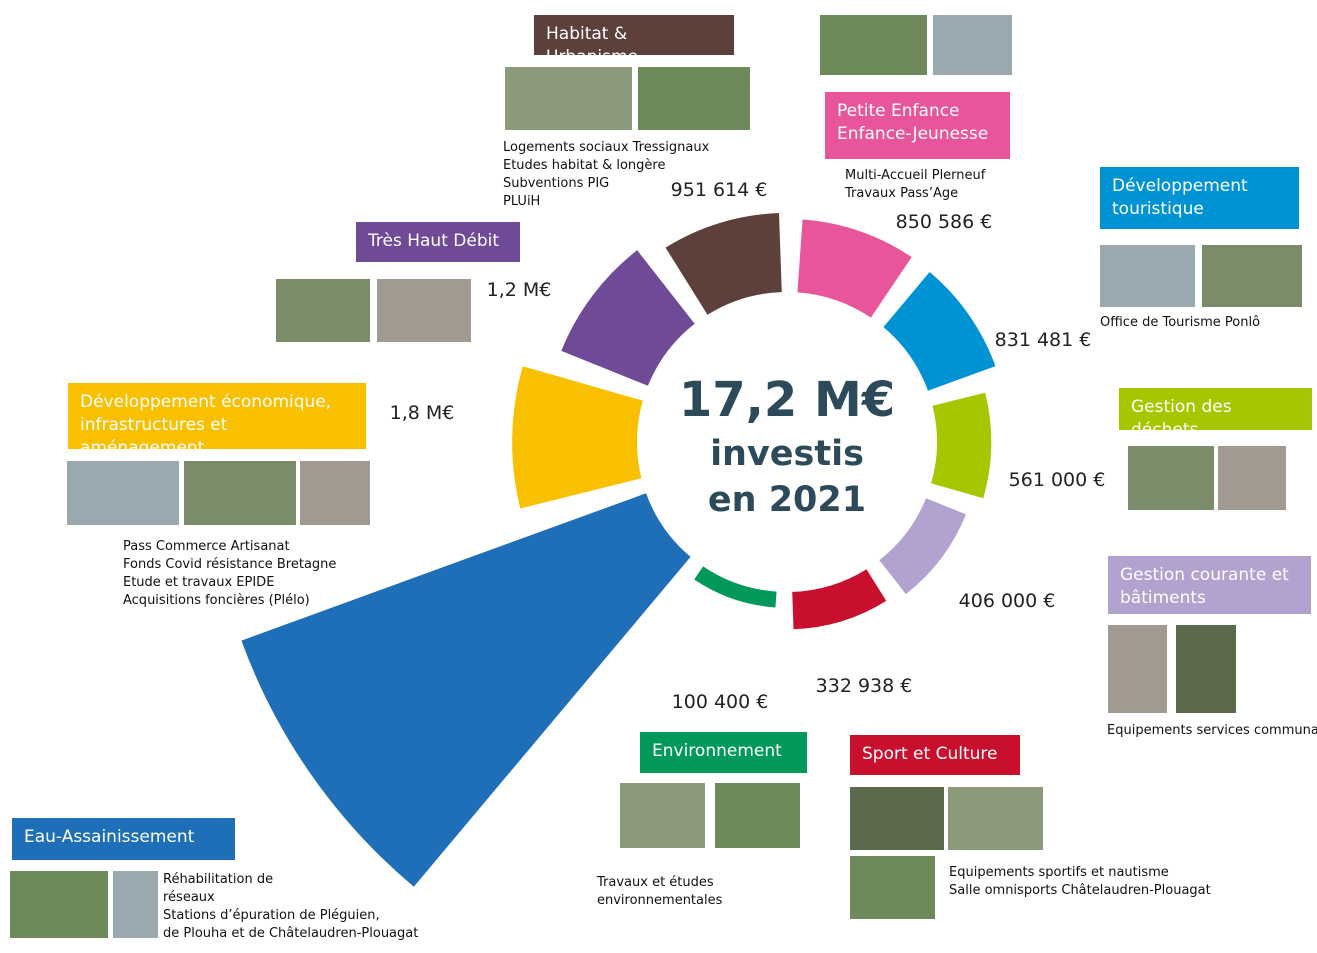 The width and height of the screenshot is (1317, 953). Describe the element at coordinates (1059, 872) in the screenshot. I see `description: Equipements sportifs et nautisme` at that location.